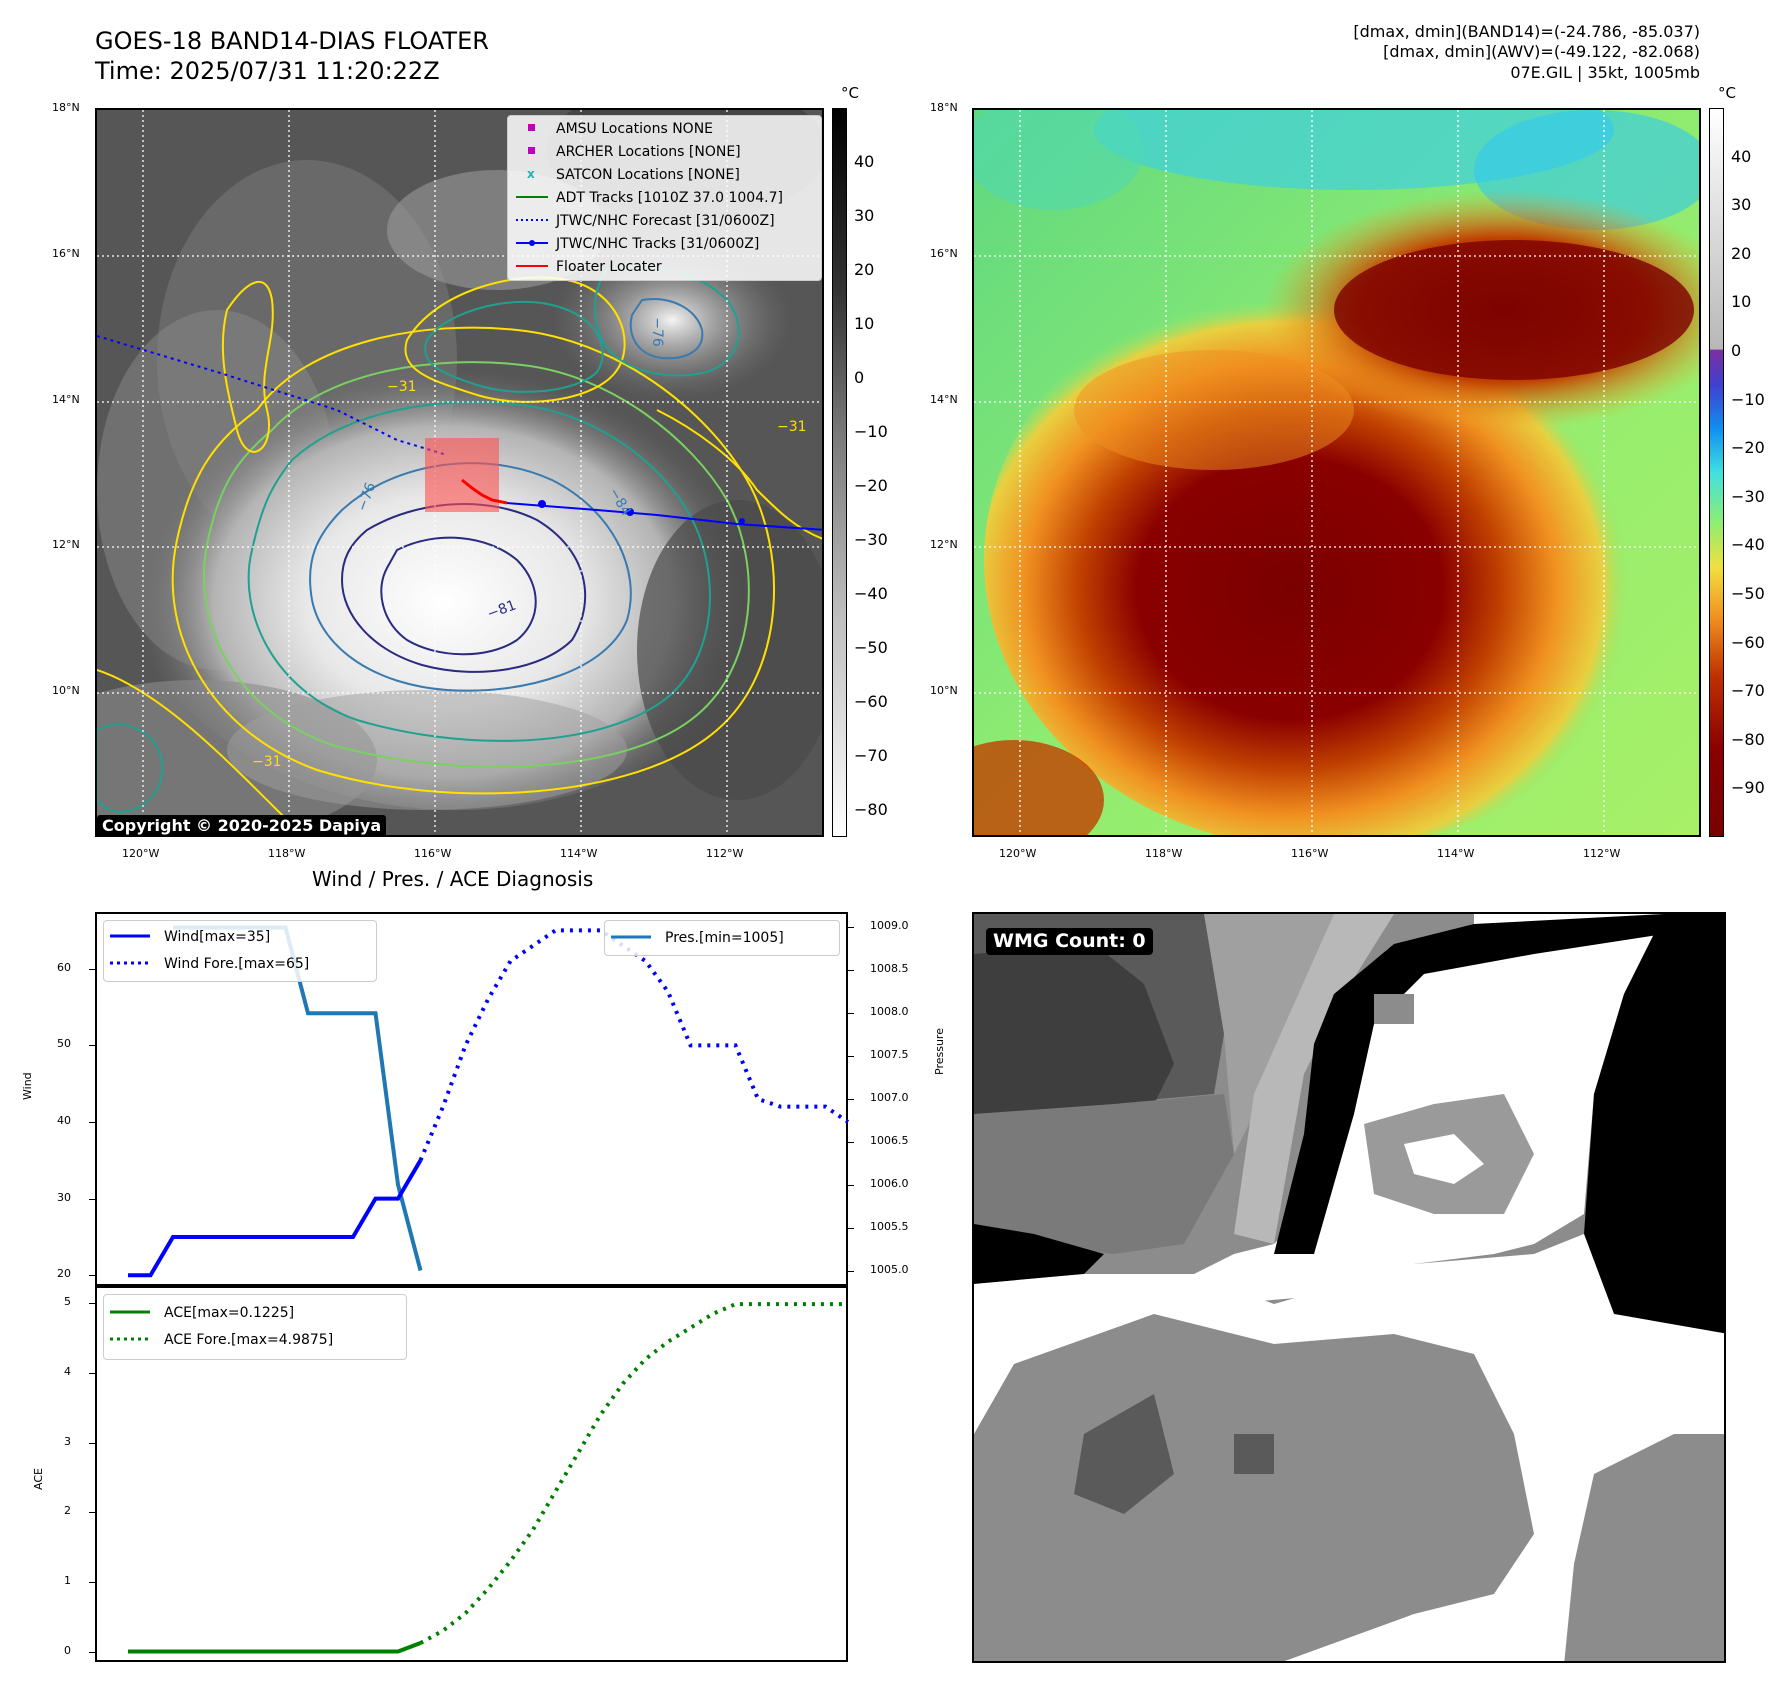 The width and height of the screenshot is (1788, 1696). Describe the element at coordinates (1741, 156) in the screenshot. I see `wv-cbar-tick: 40` at that location.